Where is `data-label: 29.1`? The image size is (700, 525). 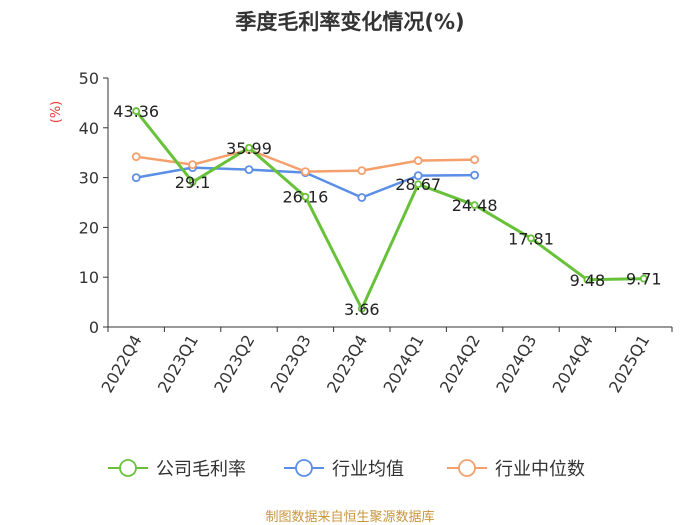 data-label: 29.1 is located at coordinates (193, 182).